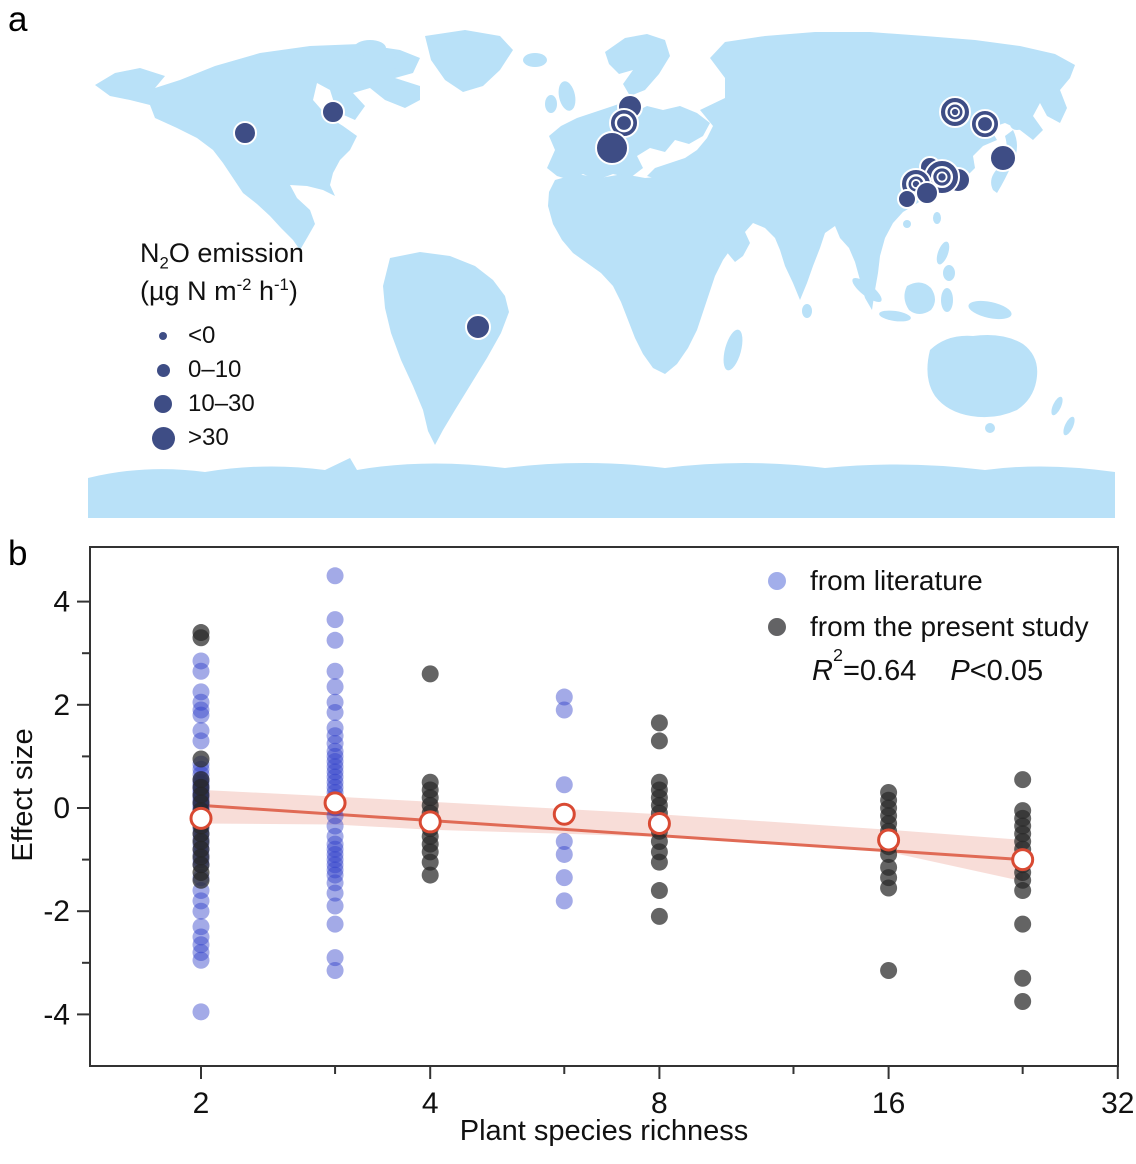 The image size is (1136, 1164). I want to click on taiwan, so click(937, 218).